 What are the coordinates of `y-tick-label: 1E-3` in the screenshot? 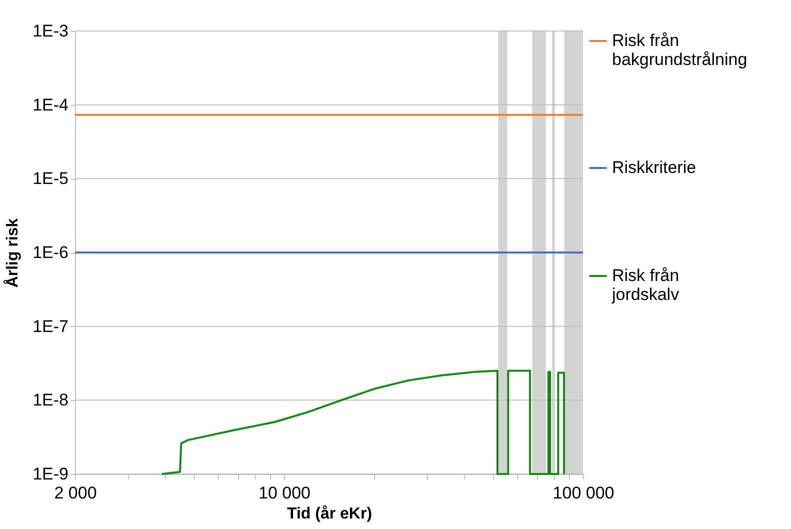 It's located at (50, 31).